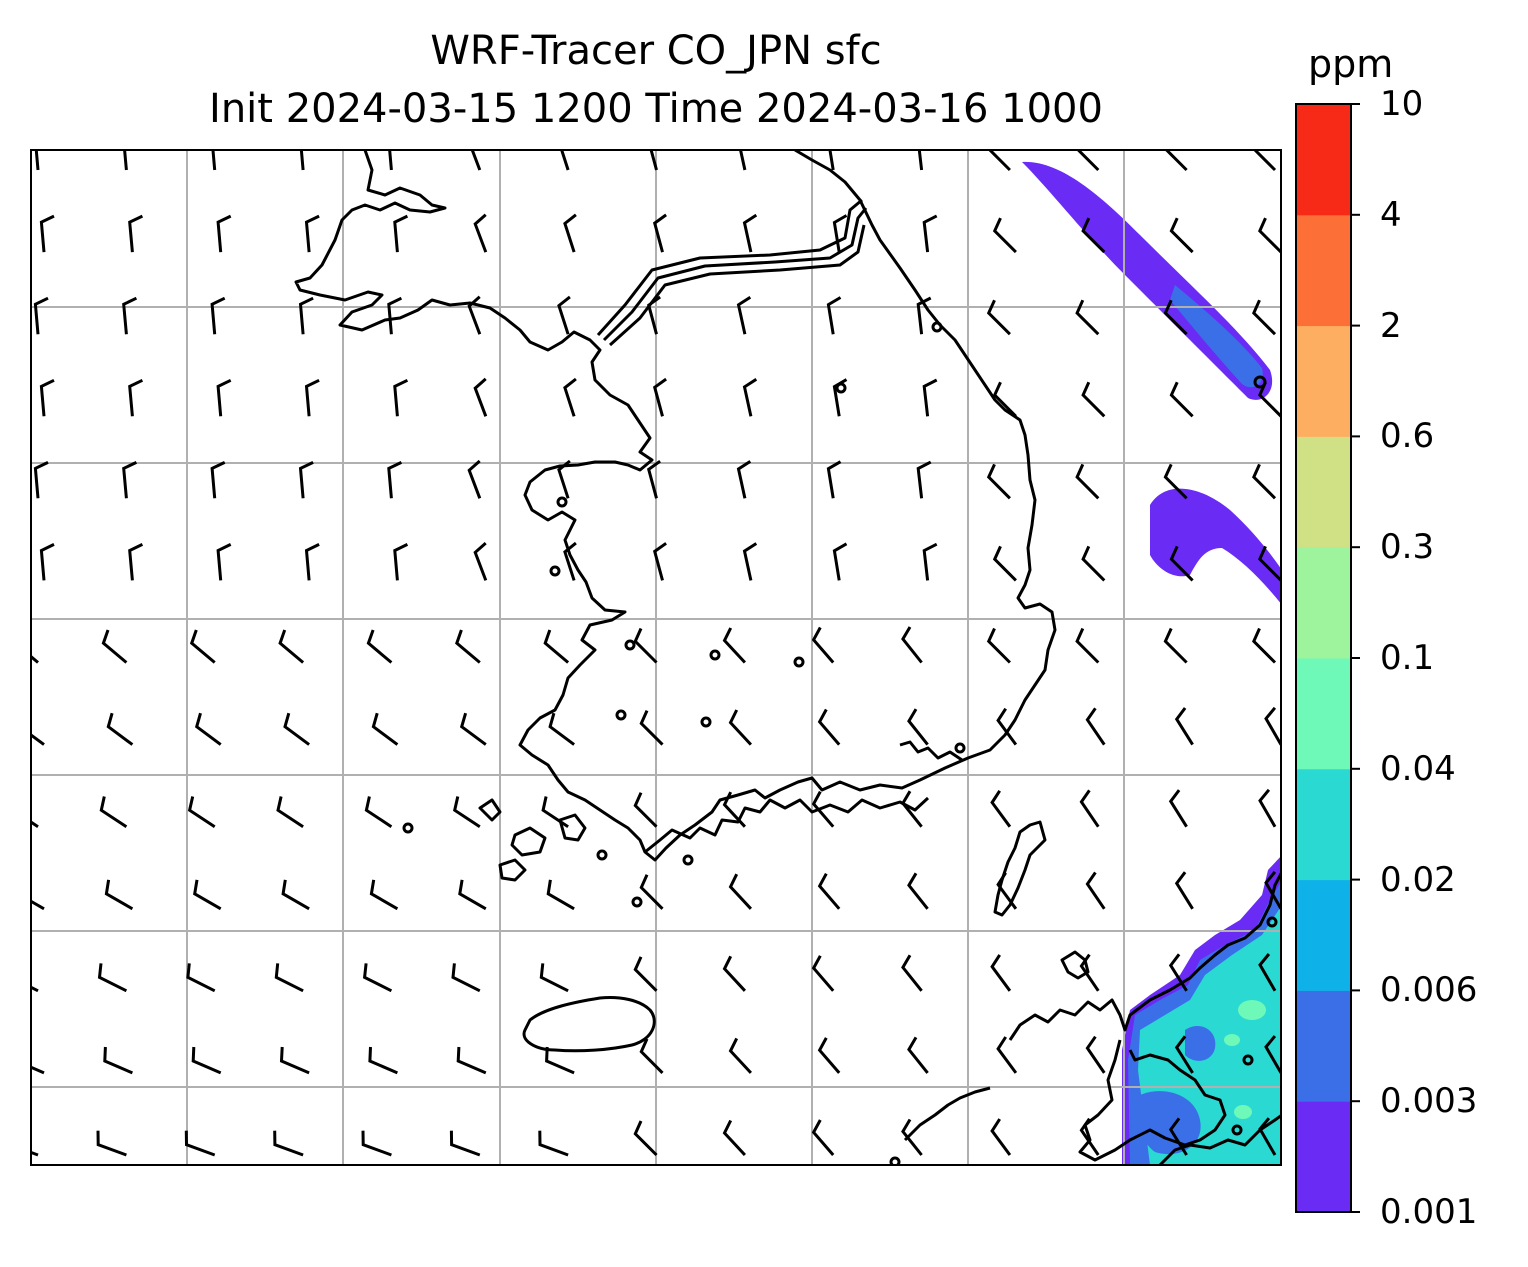 Image resolution: width=1528 pixels, height=1267 pixels. I want to click on colorbar-tick-label: 0.04, so click(1418, 768).